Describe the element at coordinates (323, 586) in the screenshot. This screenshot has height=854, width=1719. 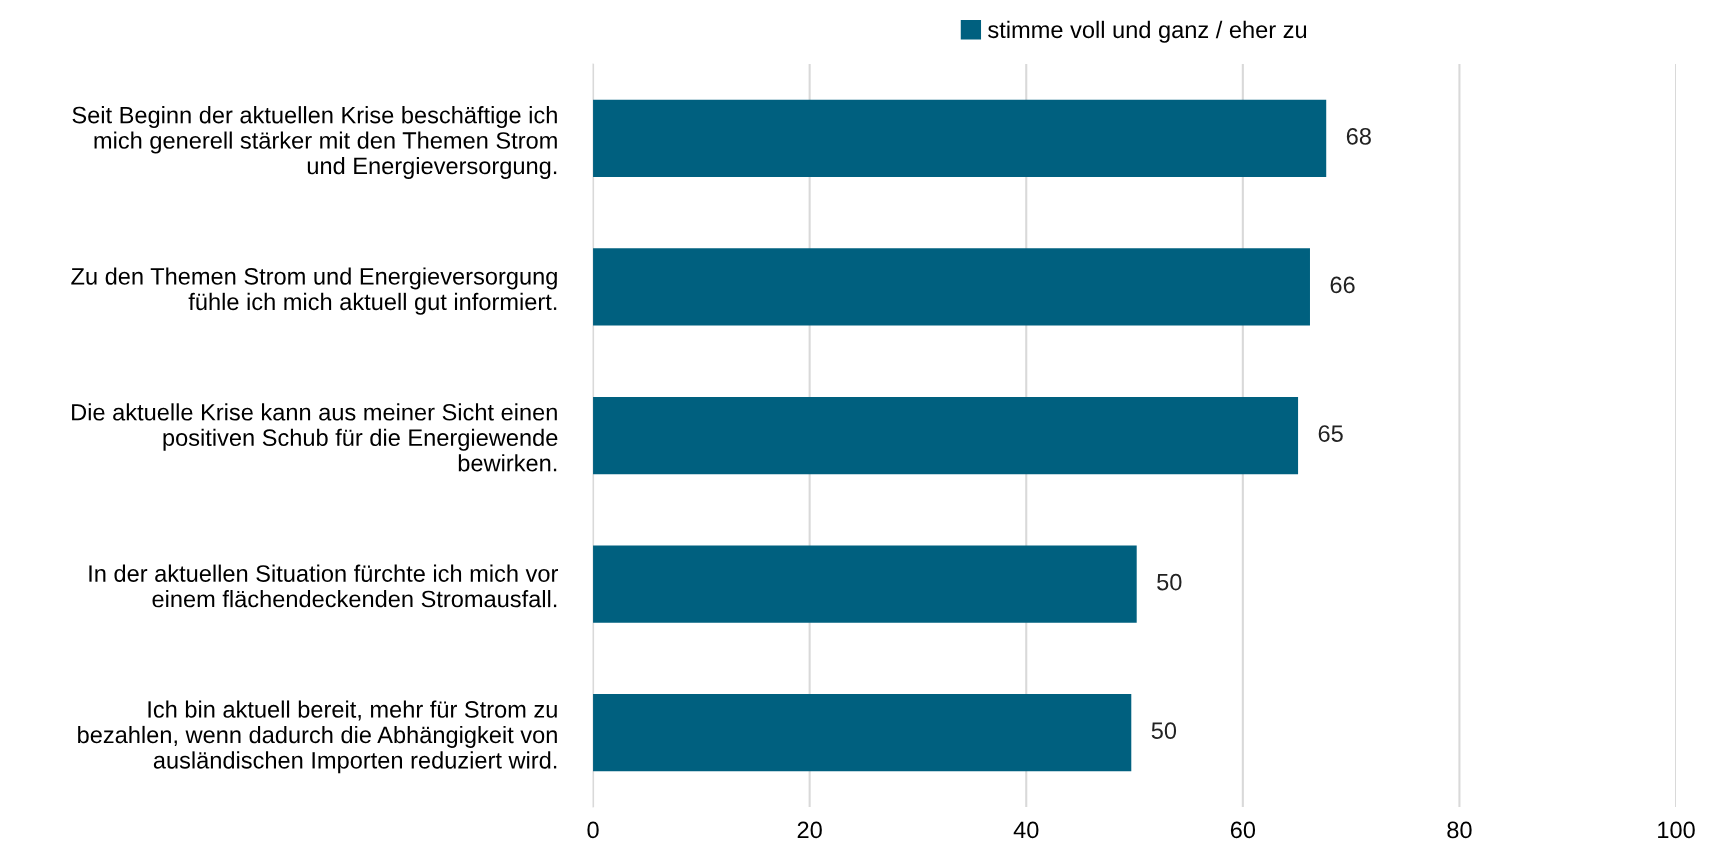
I see `y-tick-label: In der aktuellen Situation fürchte ich mich vor einem flächendeckenden Stromausfall.` at that location.